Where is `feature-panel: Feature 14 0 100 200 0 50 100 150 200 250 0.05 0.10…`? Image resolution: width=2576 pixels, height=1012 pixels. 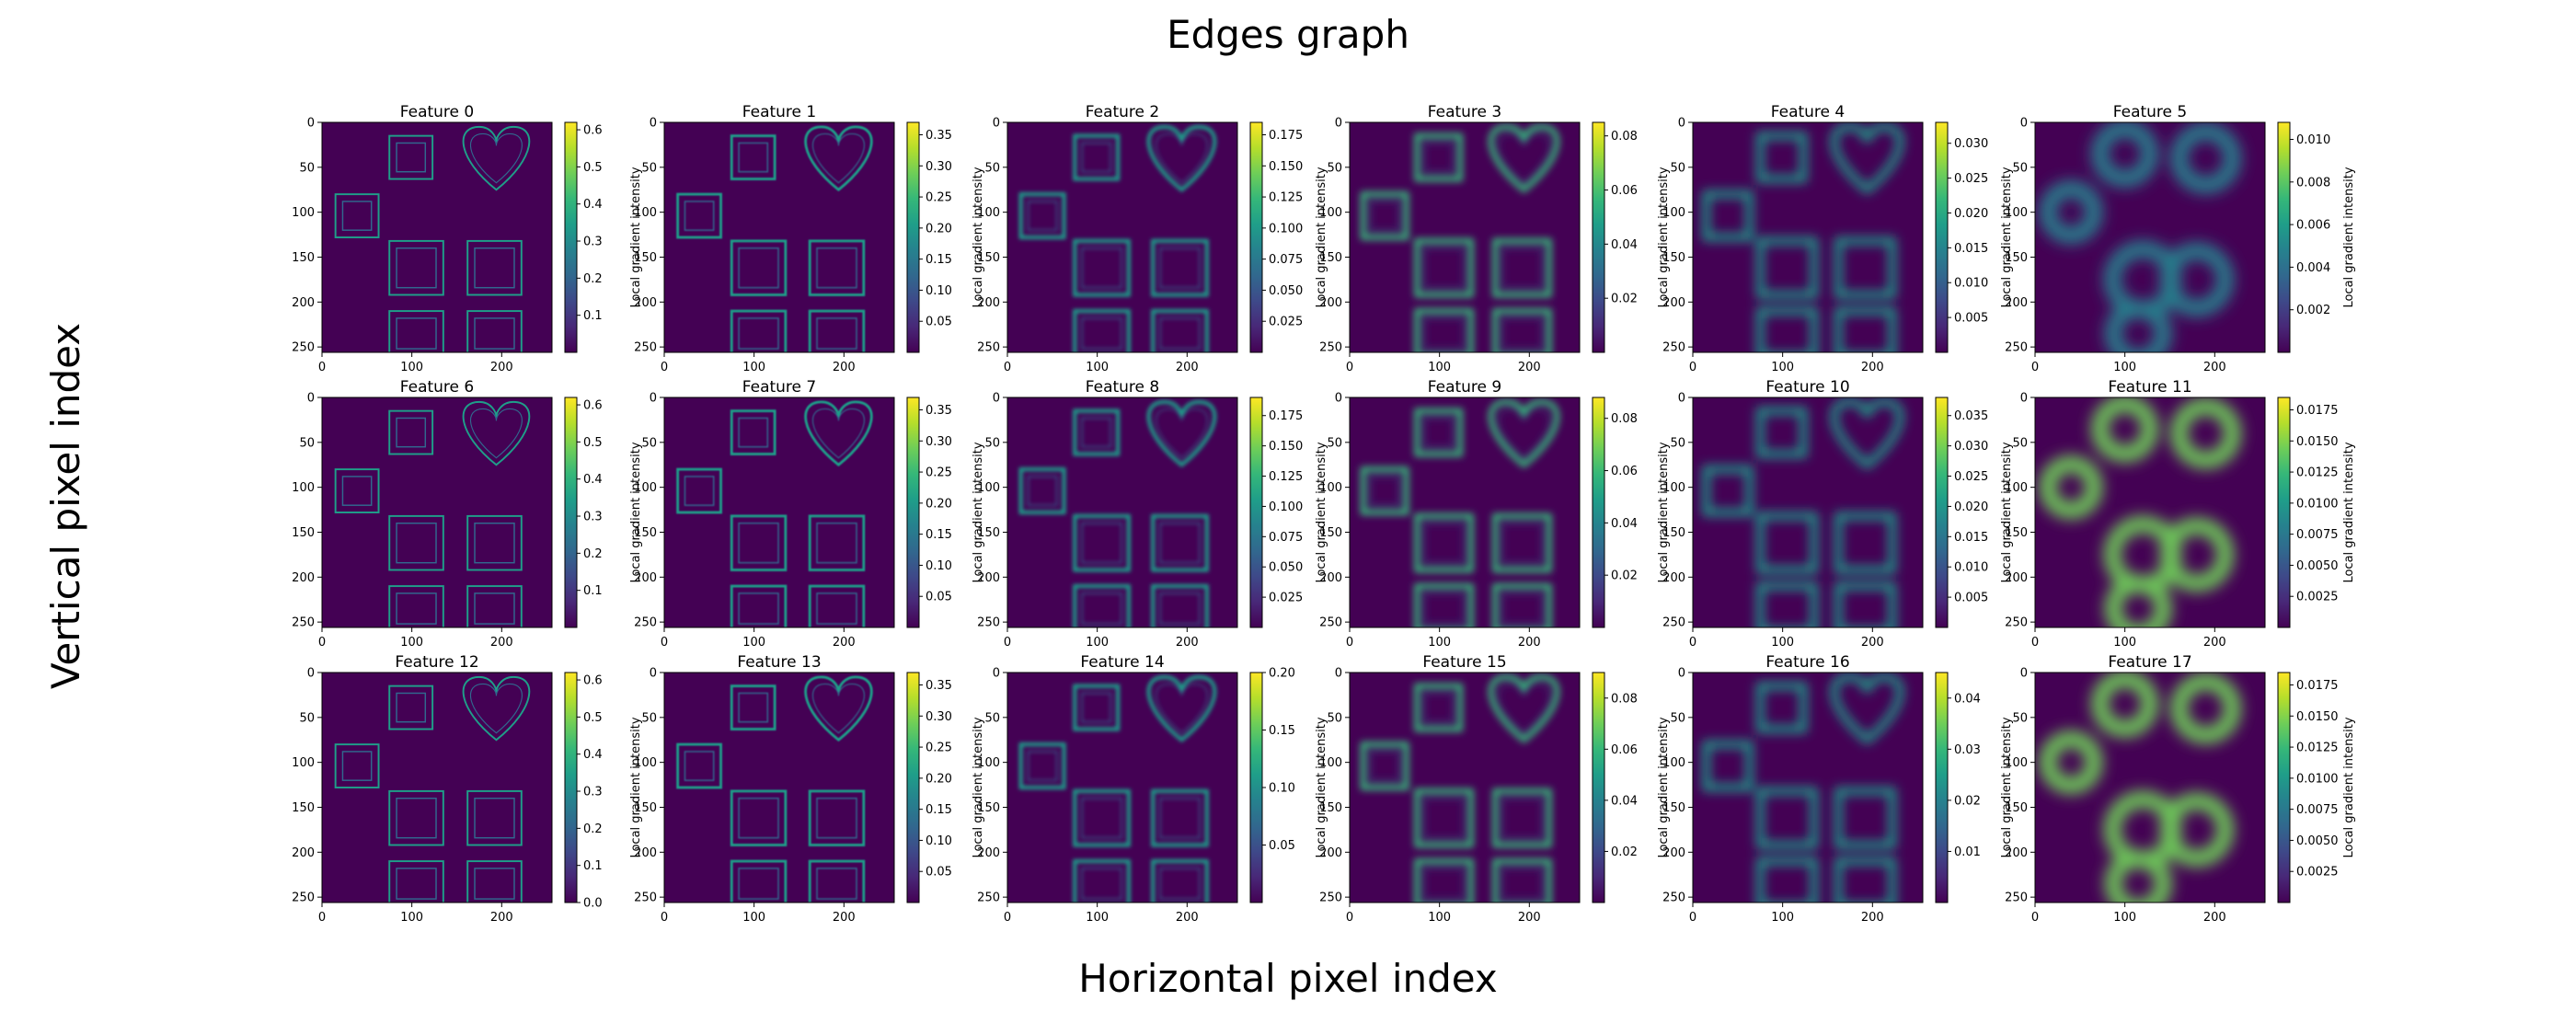
feature-panel: Feature 14 0 100 200 0 50 100 150 200 250 0.05 0.10… is located at coordinates (1152, 789).